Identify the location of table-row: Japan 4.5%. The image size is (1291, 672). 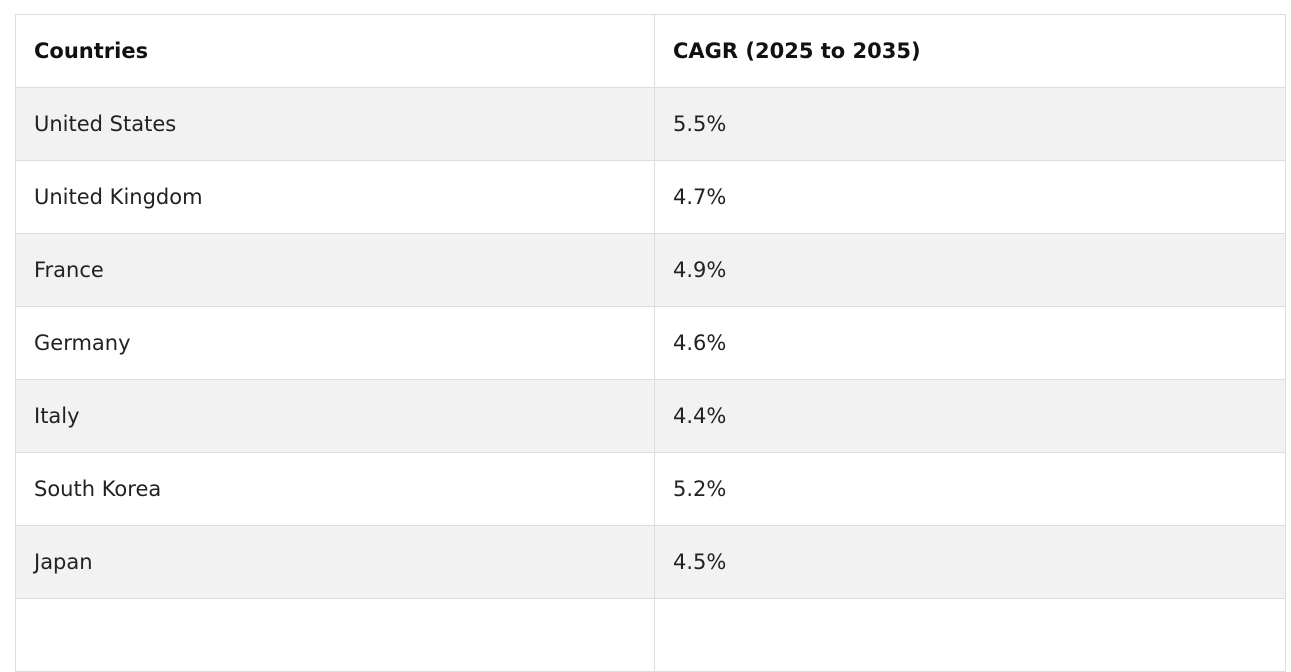
(650, 562).